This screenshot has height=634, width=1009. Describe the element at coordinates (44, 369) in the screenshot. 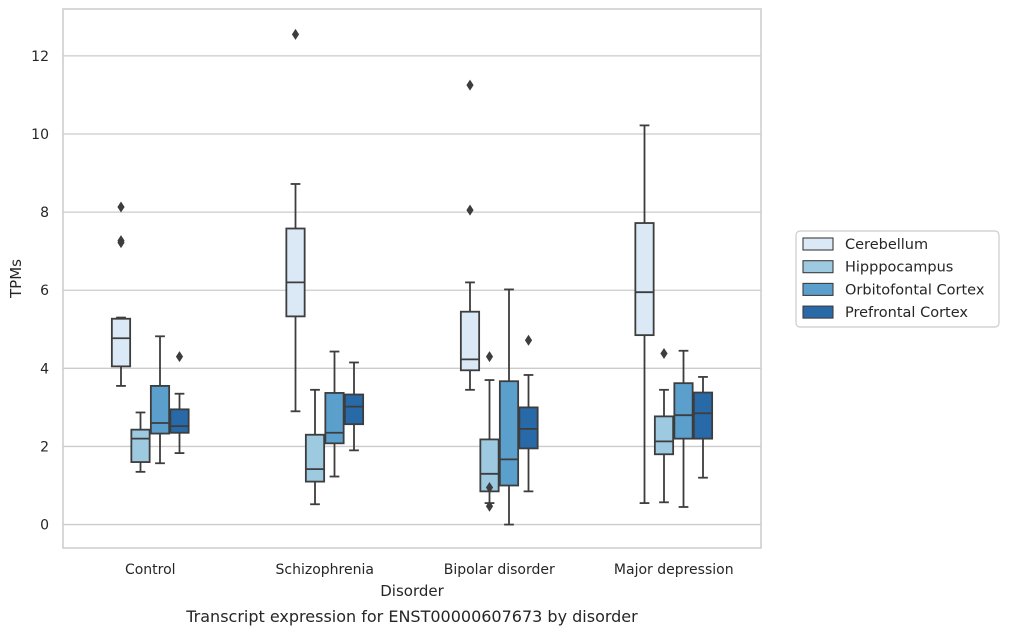

I see `y-tick-label: 4` at that location.